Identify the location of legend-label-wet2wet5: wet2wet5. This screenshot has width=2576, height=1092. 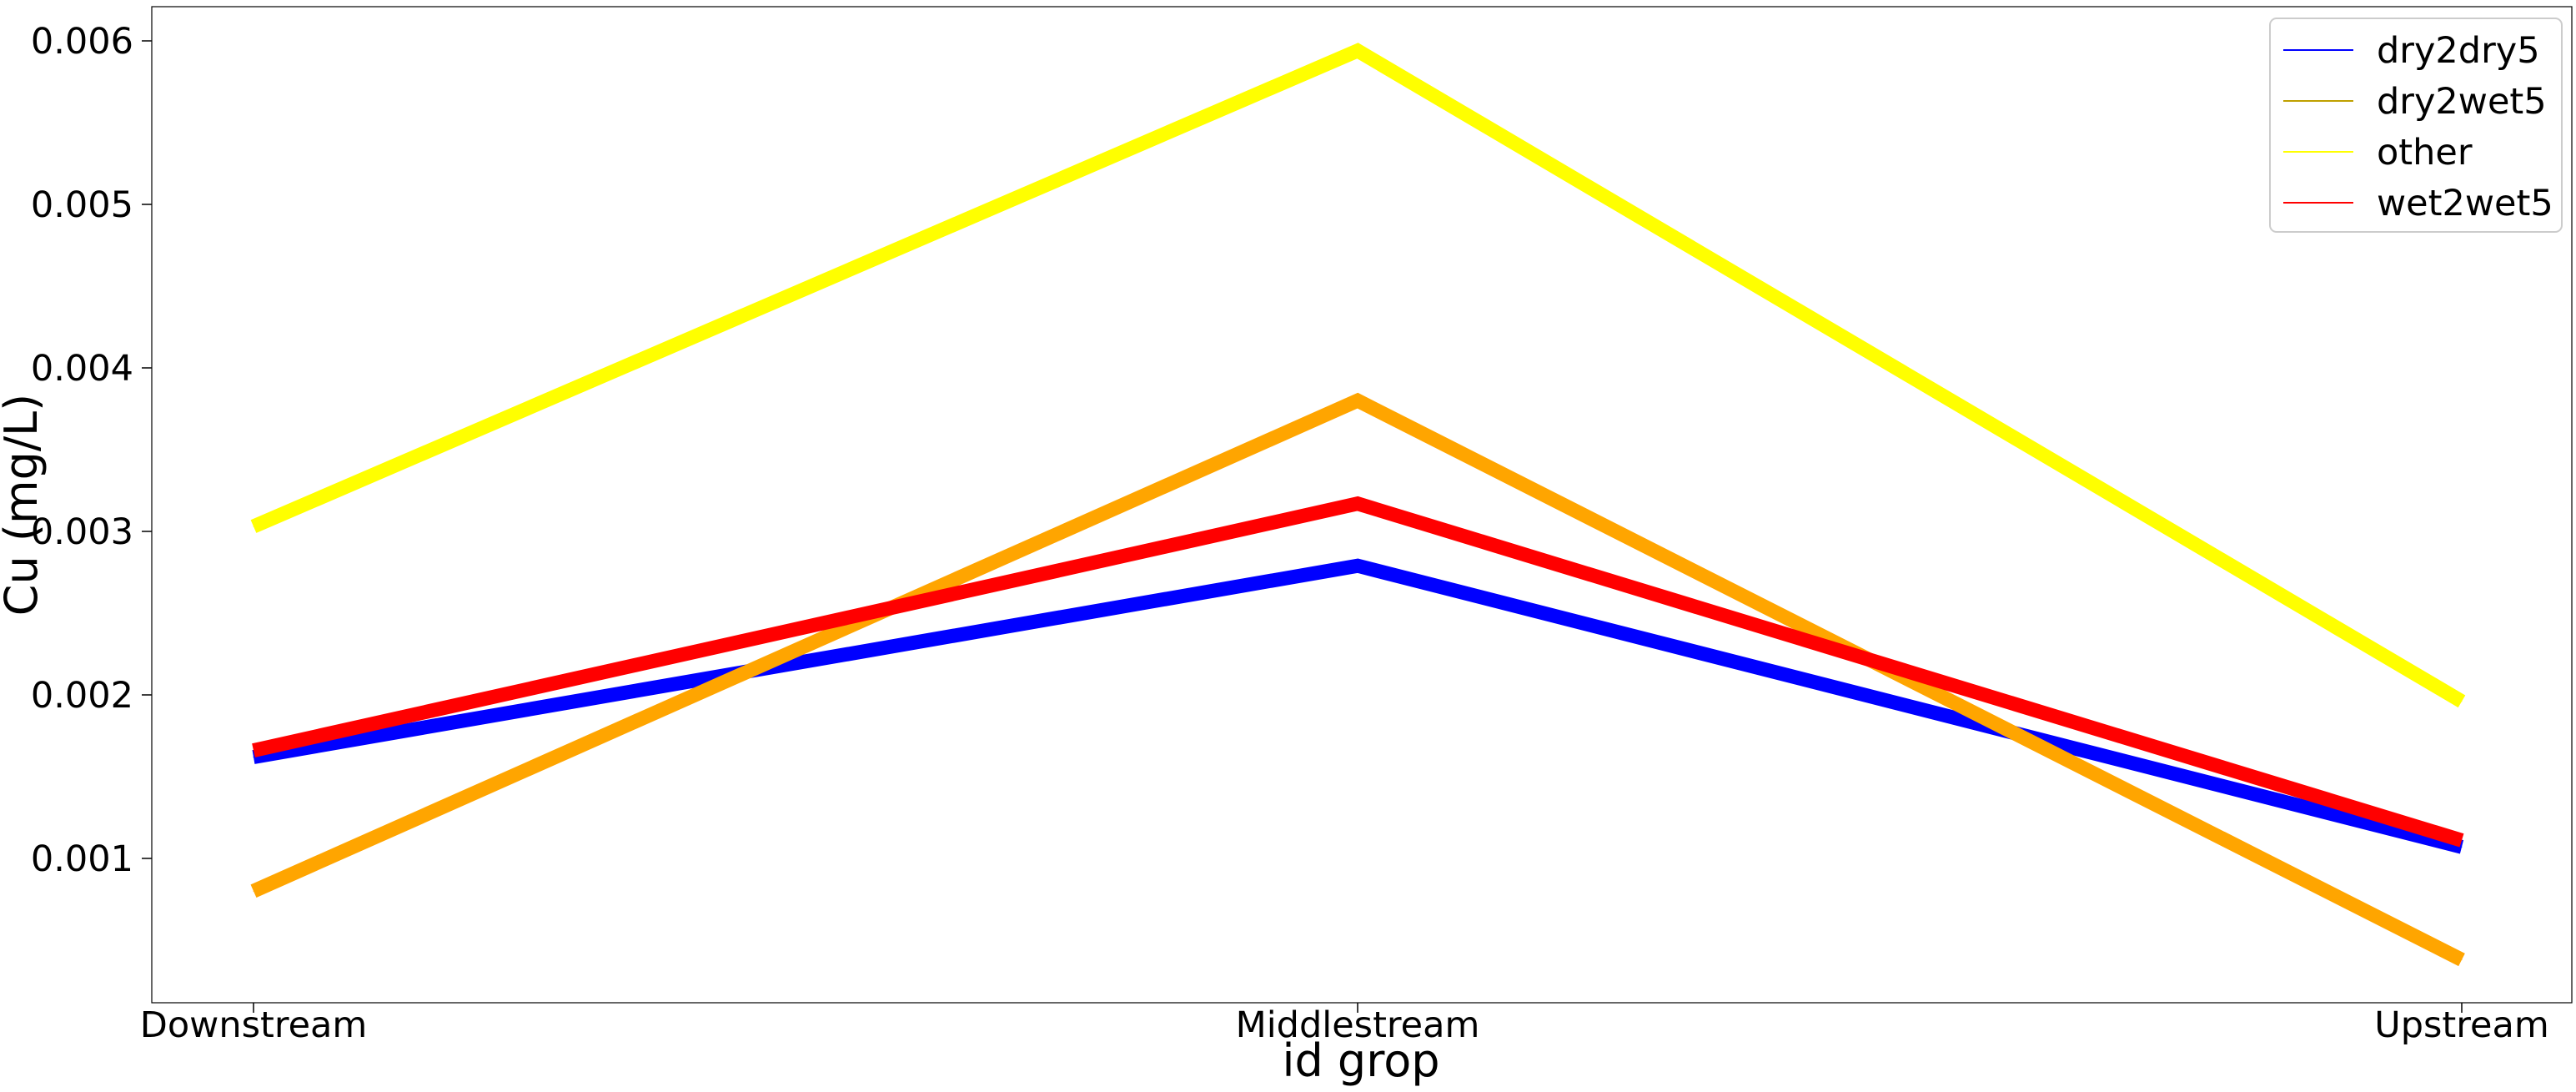
(2465, 203).